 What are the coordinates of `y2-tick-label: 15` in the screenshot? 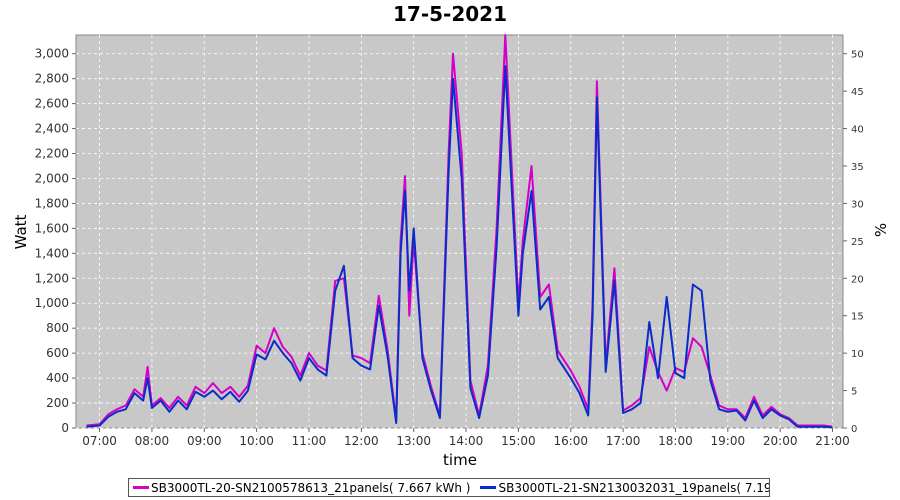 It's located at (857, 317).